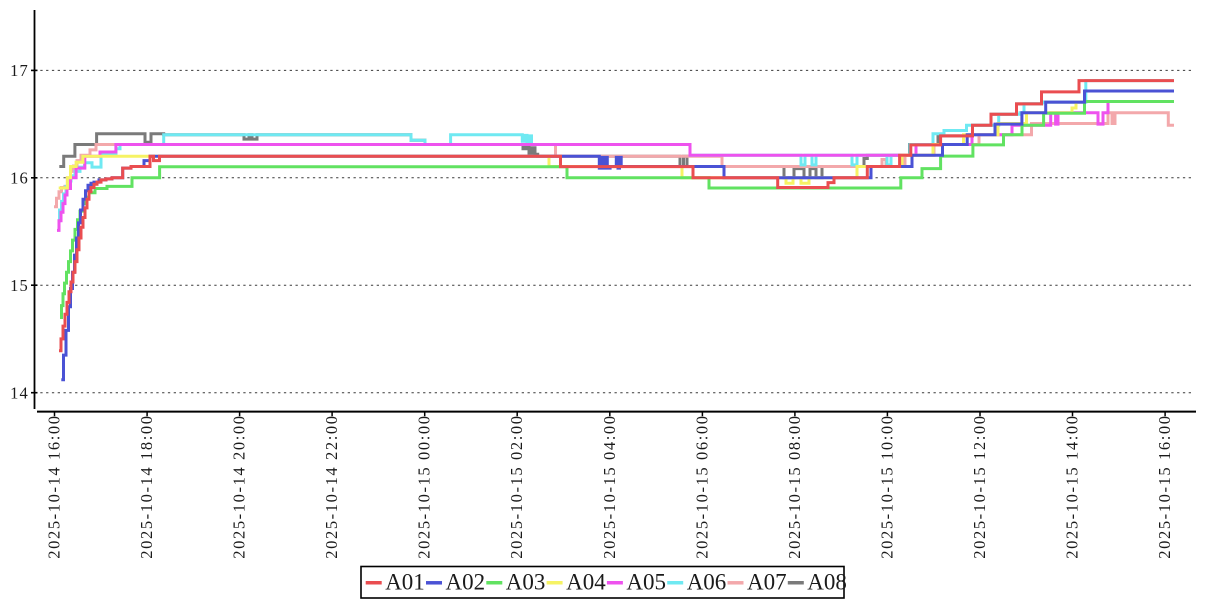 The width and height of the screenshot is (1207, 600). I want to click on svg-text: 2025-10-14 22:00, so click(331, 486).